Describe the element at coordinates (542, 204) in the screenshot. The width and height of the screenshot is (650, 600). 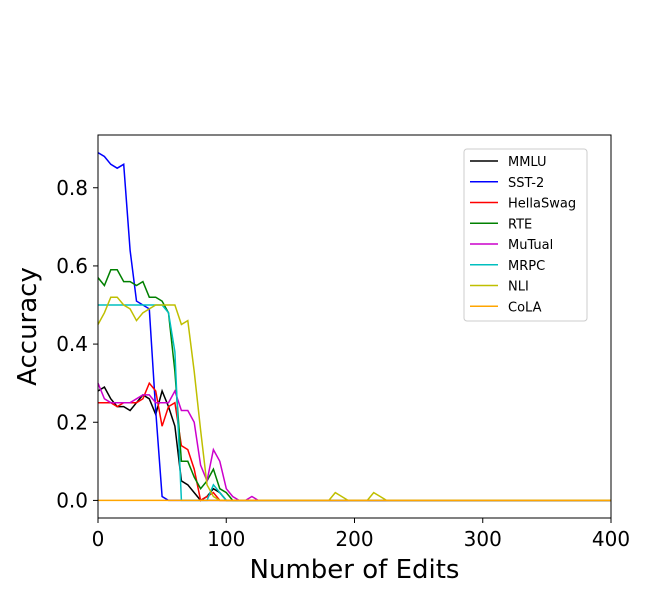
I see `legend-label-hellaswag: HellaSwag` at that location.